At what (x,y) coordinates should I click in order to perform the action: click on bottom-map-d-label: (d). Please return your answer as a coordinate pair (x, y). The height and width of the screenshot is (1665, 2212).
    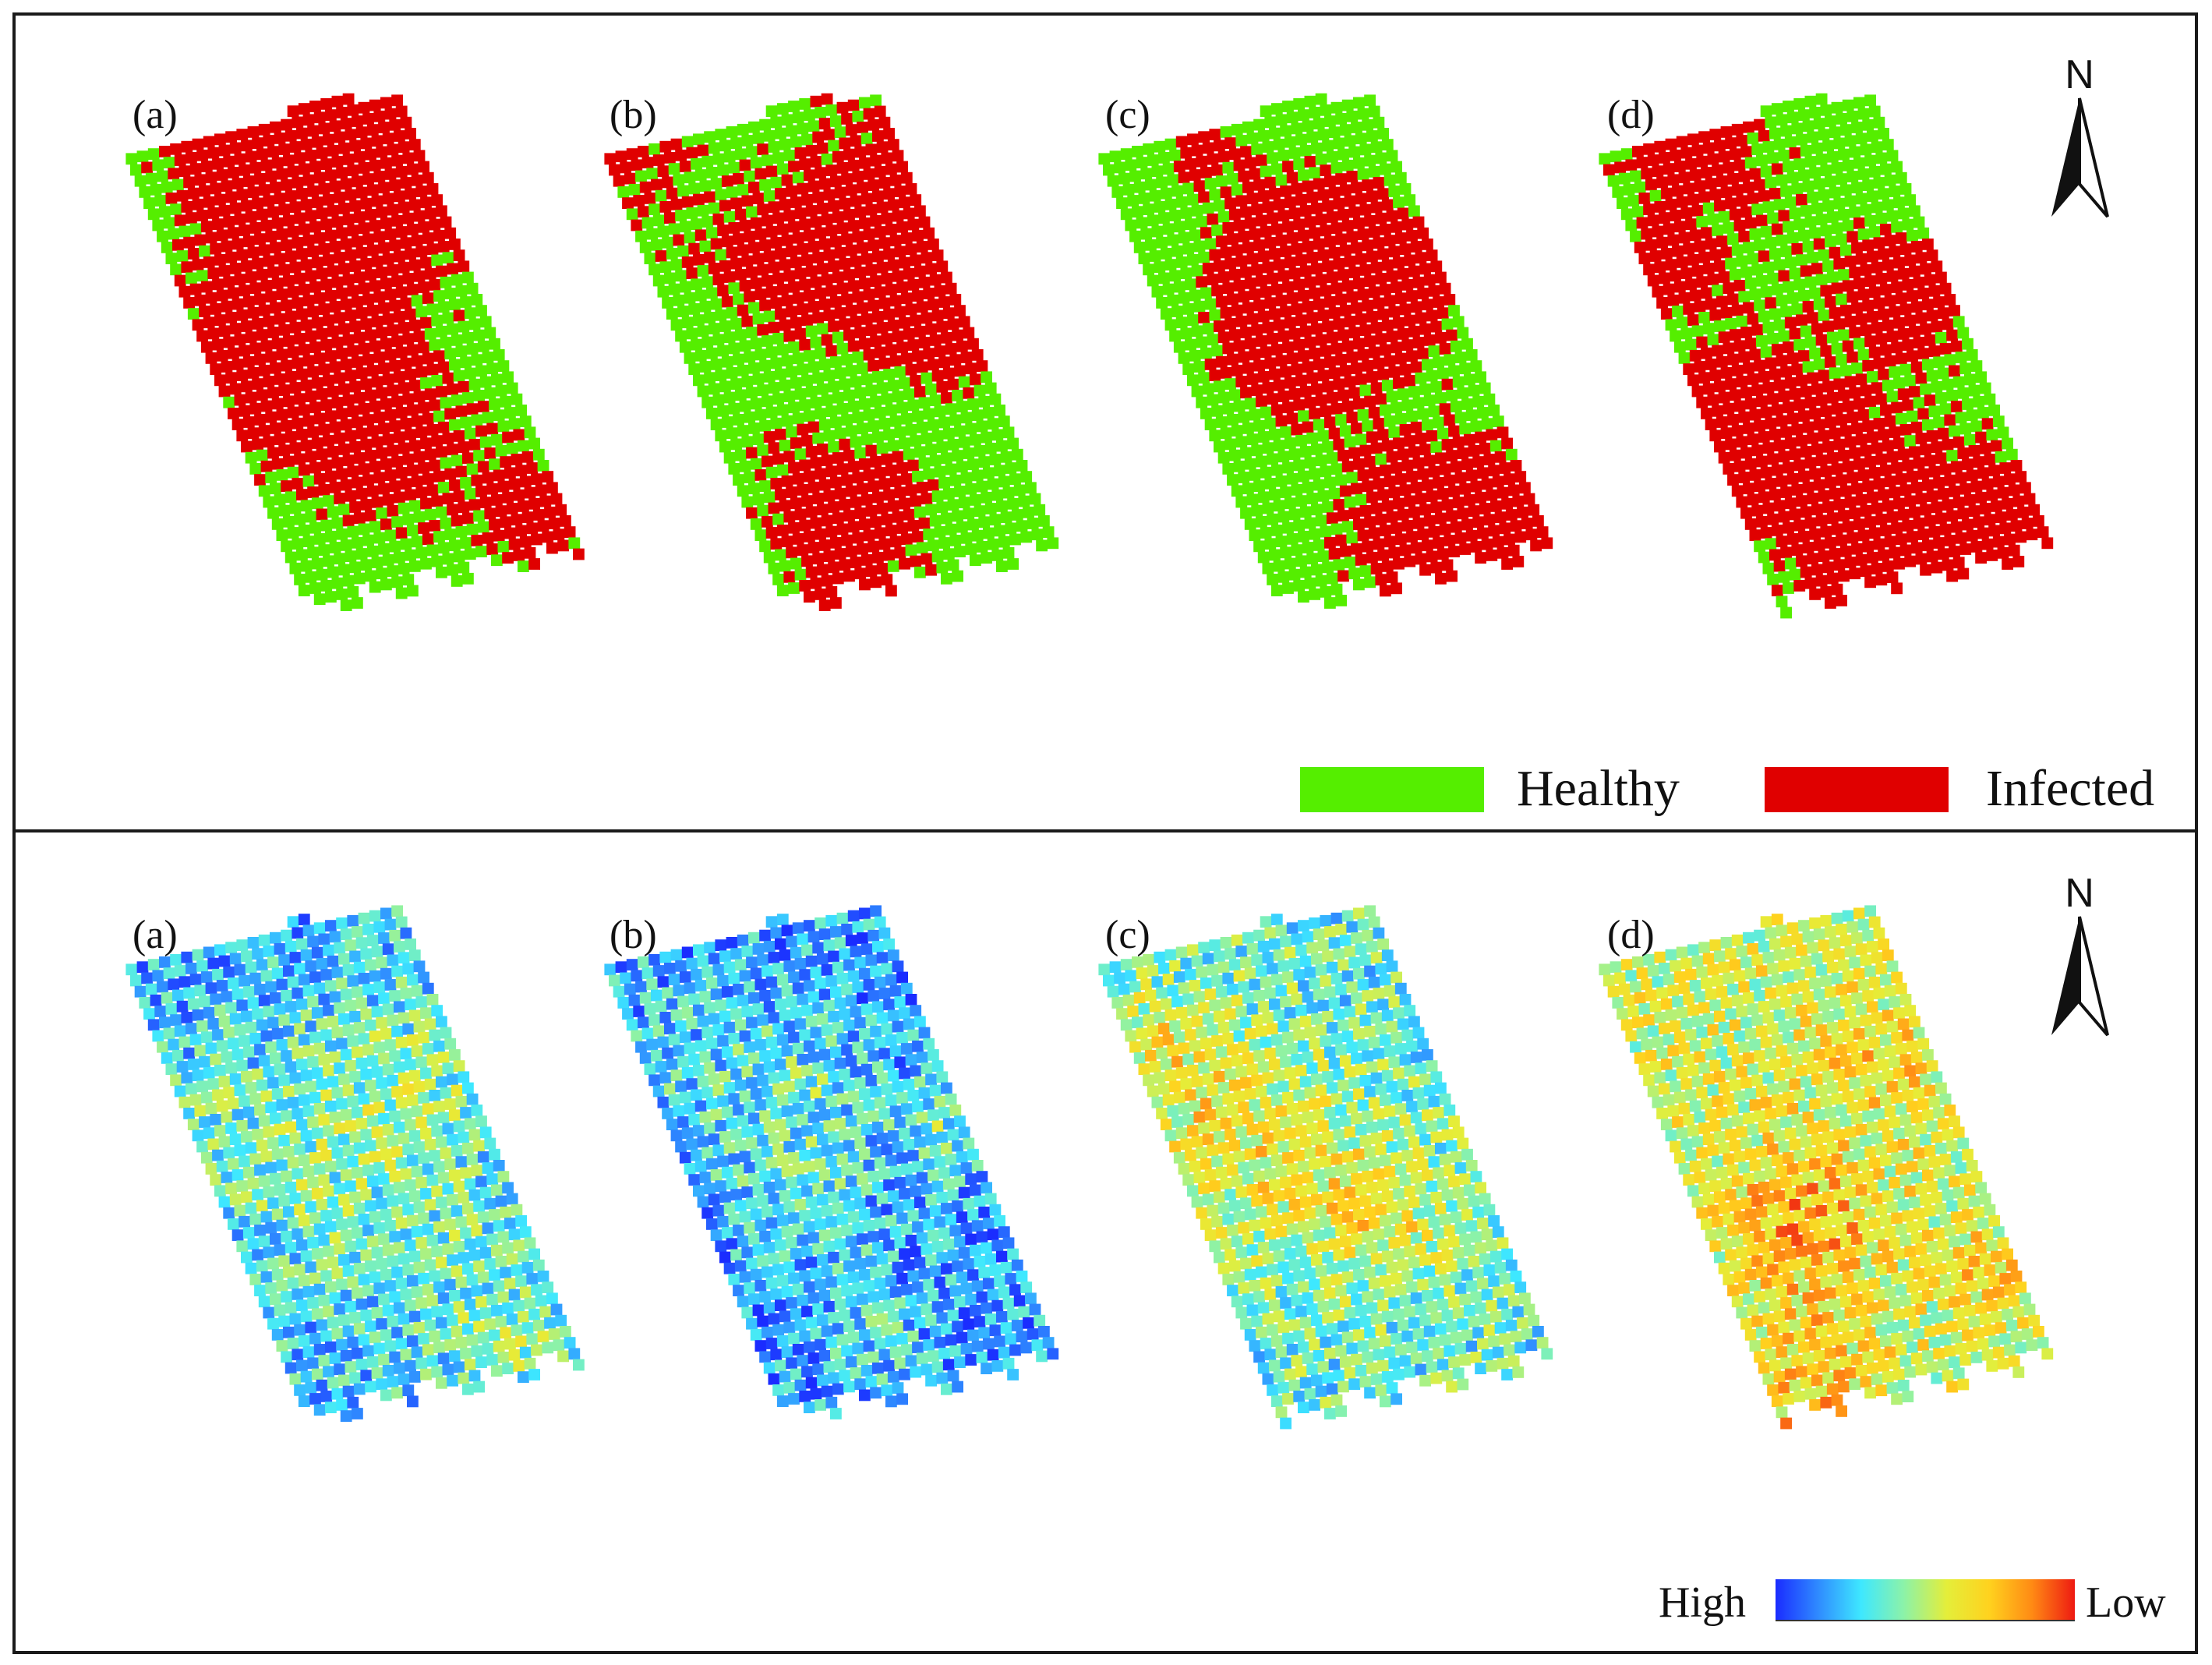
    Looking at the image, I should click on (1631, 935).